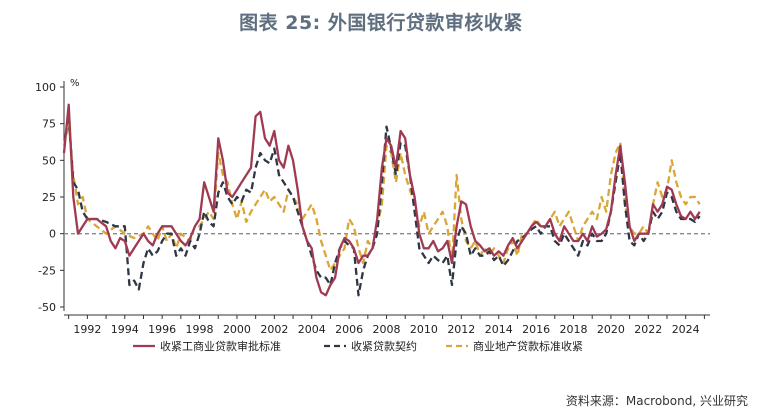  What do you see at coordinates (49, 197) in the screenshot?
I see `y-tick-label: 25` at bounding box center [49, 197].